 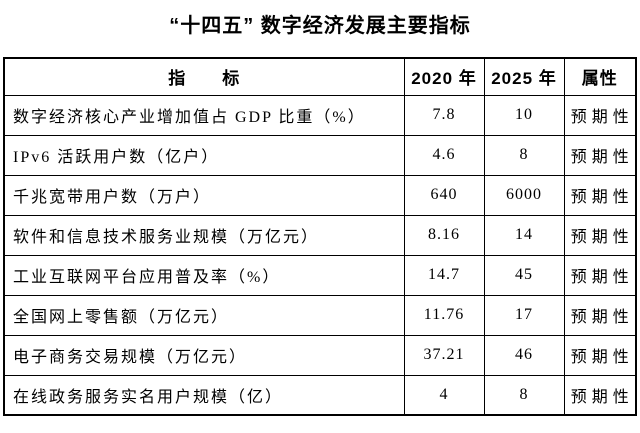 What do you see at coordinates (524, 355) in the screenshot?
I see `value-2025-cell: 46` at bounding box center [524, 355].